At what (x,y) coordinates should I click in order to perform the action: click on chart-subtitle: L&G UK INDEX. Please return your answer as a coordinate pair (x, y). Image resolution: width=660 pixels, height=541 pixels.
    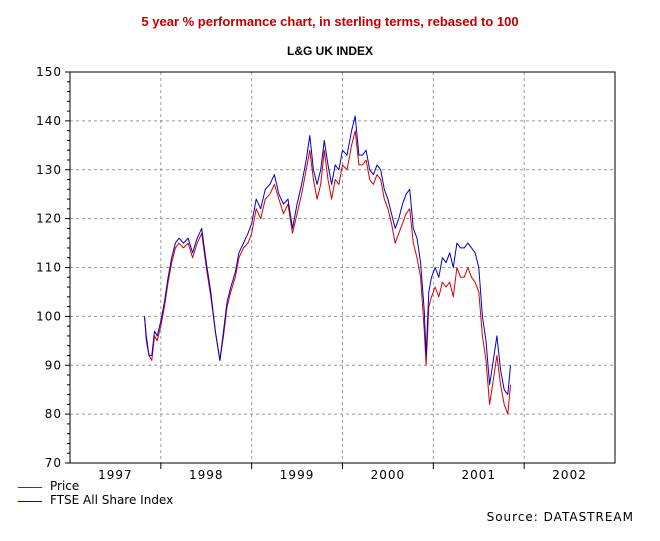
    Looking at the image, I should click on (329, 51).